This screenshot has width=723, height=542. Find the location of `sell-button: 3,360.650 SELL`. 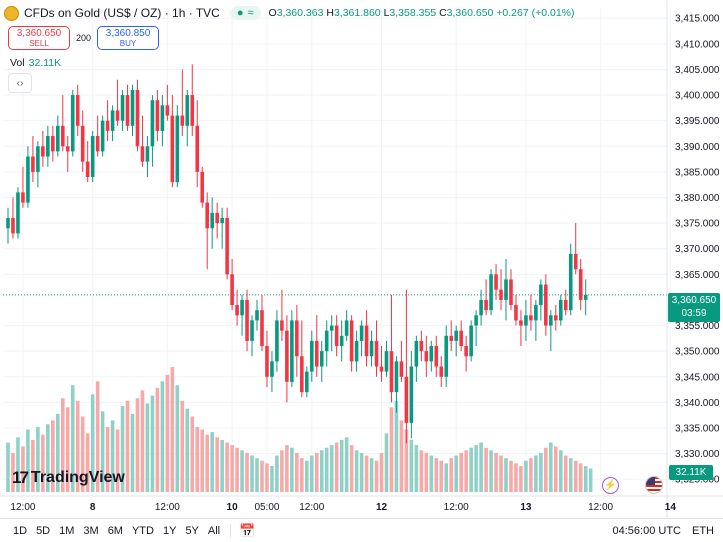

sell-button: 3,360.650 SELL is located at coordinates (39, 38).